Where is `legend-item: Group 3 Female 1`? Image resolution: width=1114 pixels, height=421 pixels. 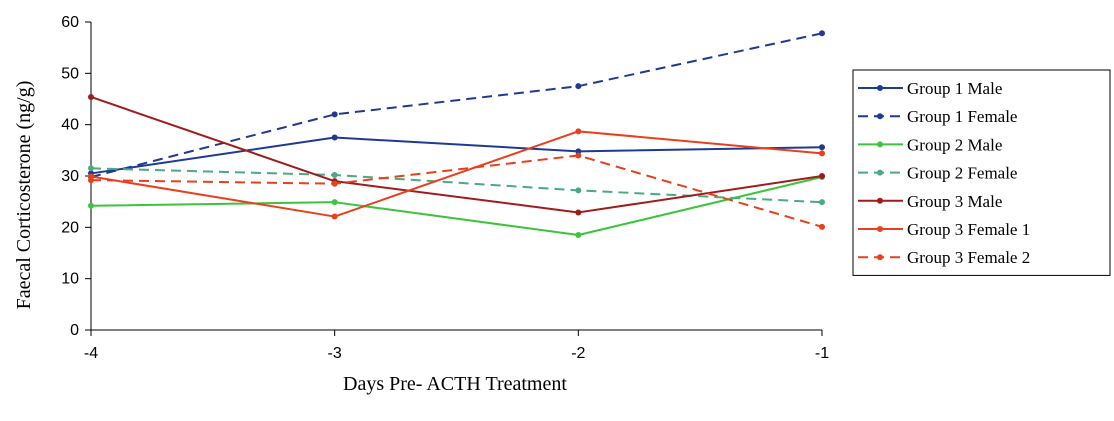 legend-item: Group 3 Female 1 is located at coordinates (944, 229).